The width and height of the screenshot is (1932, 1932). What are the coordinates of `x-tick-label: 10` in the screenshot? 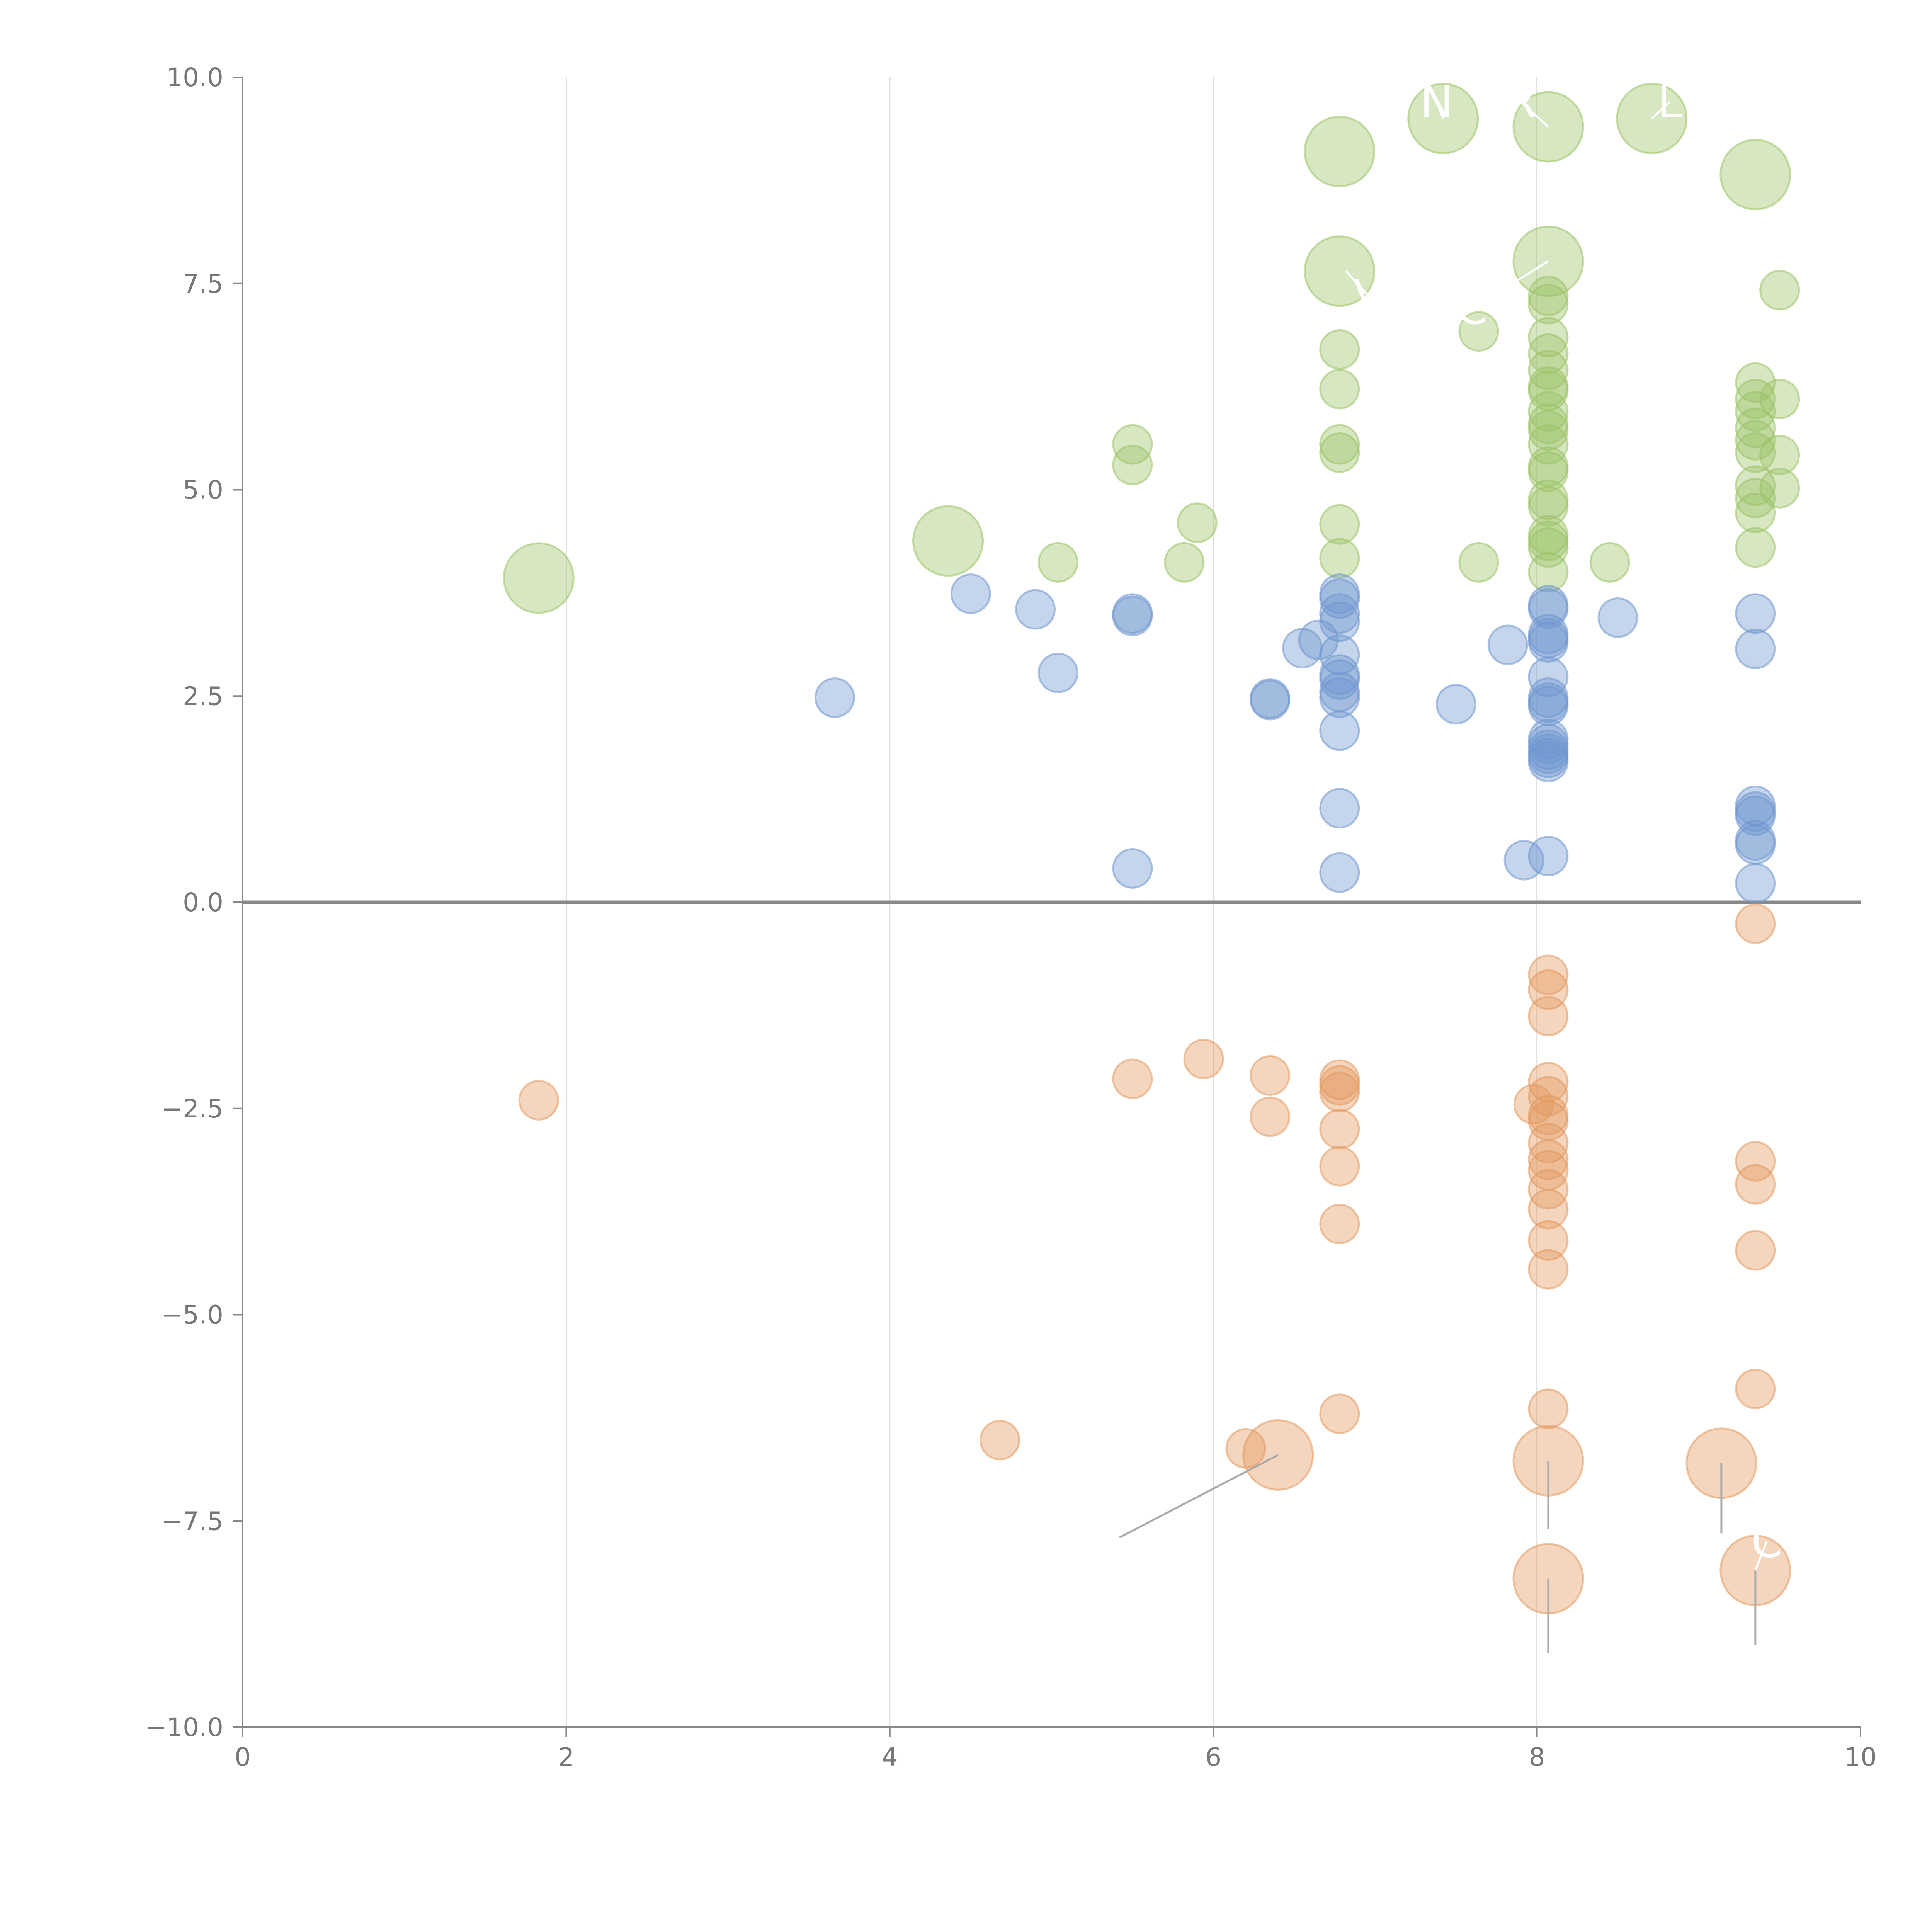 It's located at (1860, 1757).